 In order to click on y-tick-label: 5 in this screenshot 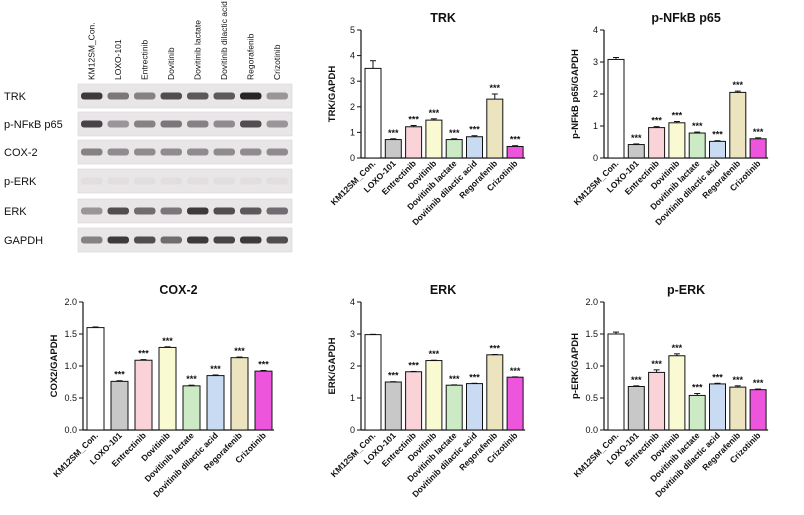, I will do `click(352, 30)`.